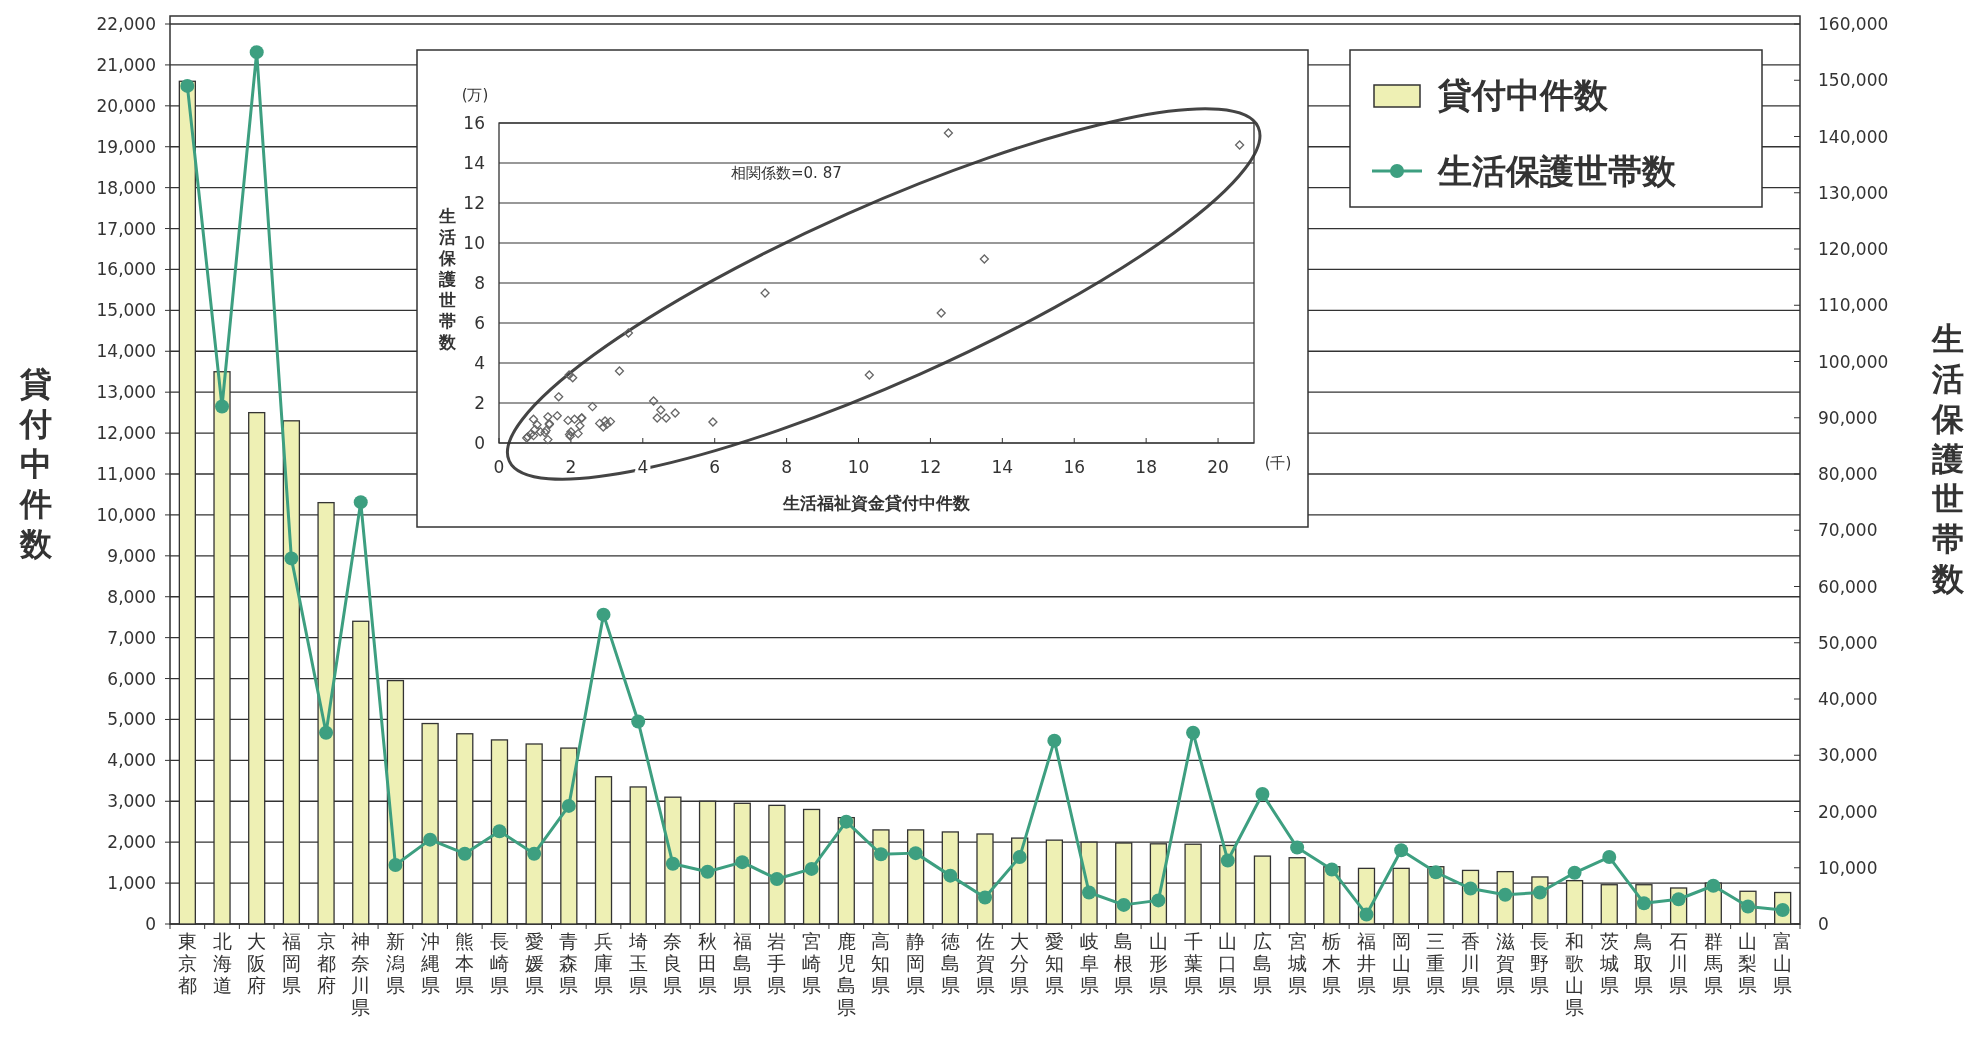  I want to click on y-tick-label: 12, so click(474, 203).